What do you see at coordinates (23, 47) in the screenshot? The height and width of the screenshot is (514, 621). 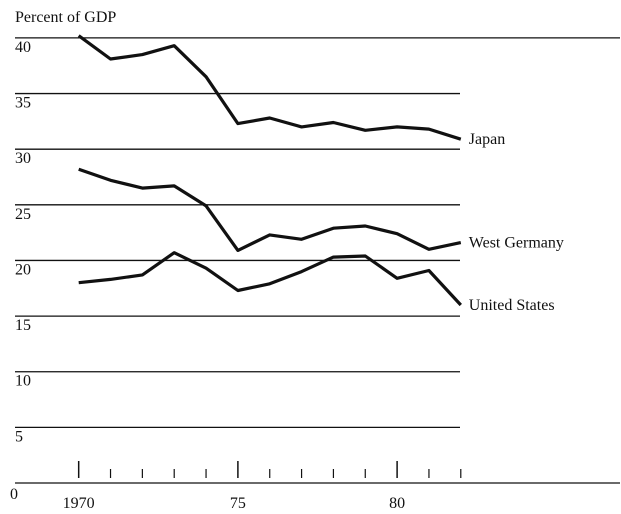 I see `y-tick-label: 40` at bounding box center [23, 47].